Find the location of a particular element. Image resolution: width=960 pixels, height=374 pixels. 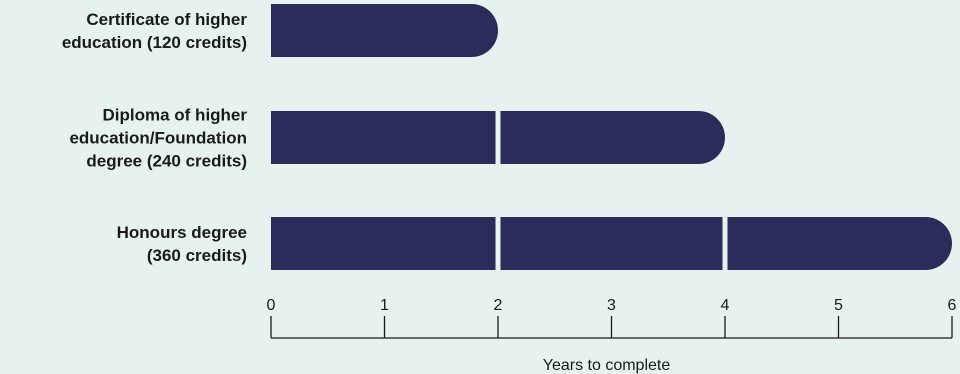

x-tick-label-0: 0 is located at coordinates (271, 305).